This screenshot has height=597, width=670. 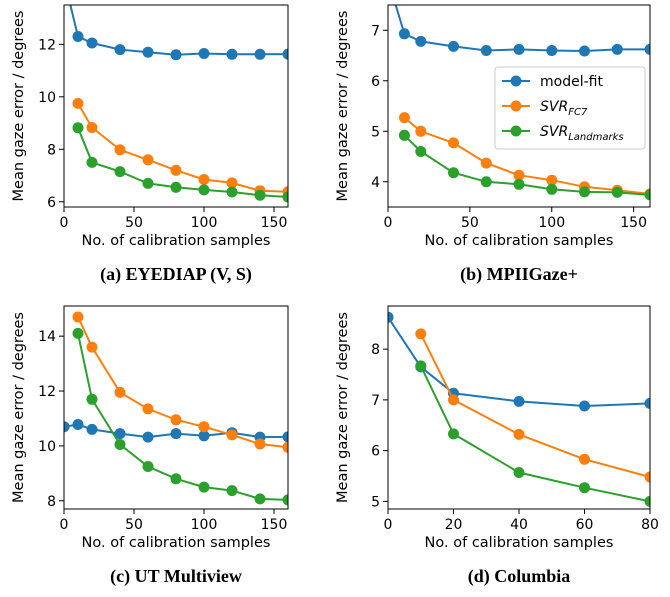 What do you see at coordinates (650, 525) in the screenshot?
I see `x-tick-label: 80` at bounding box center [650, 525].